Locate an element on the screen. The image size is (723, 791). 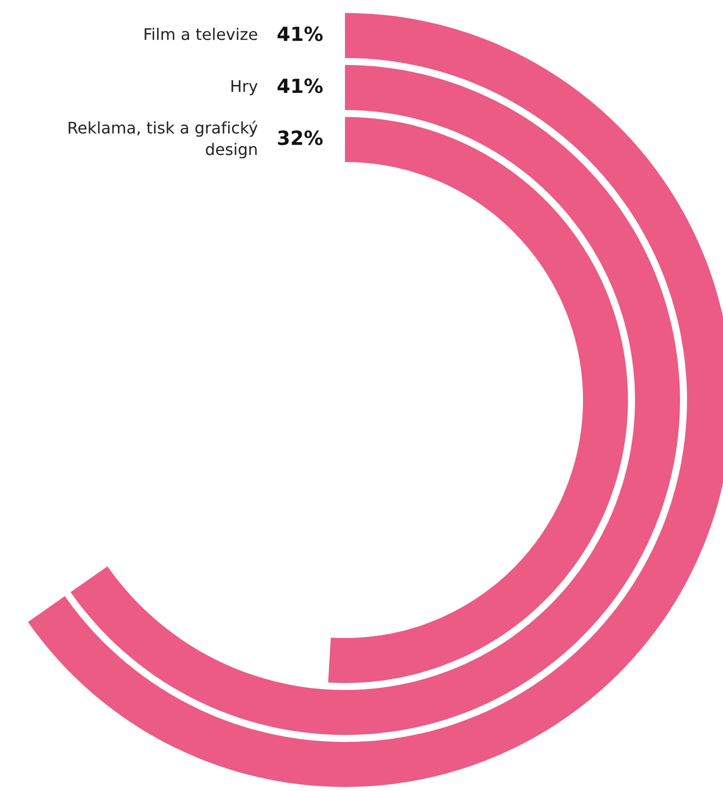
category-label: Film a televize is located at coordinates (201, 34).